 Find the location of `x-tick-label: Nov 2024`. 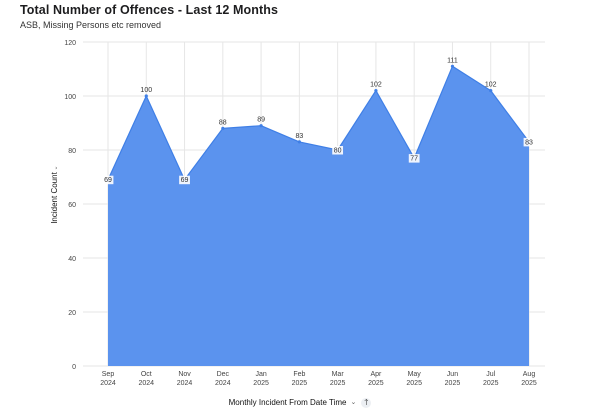

x-tick-label: Nov 2024 is located at coordinates (185, 379).